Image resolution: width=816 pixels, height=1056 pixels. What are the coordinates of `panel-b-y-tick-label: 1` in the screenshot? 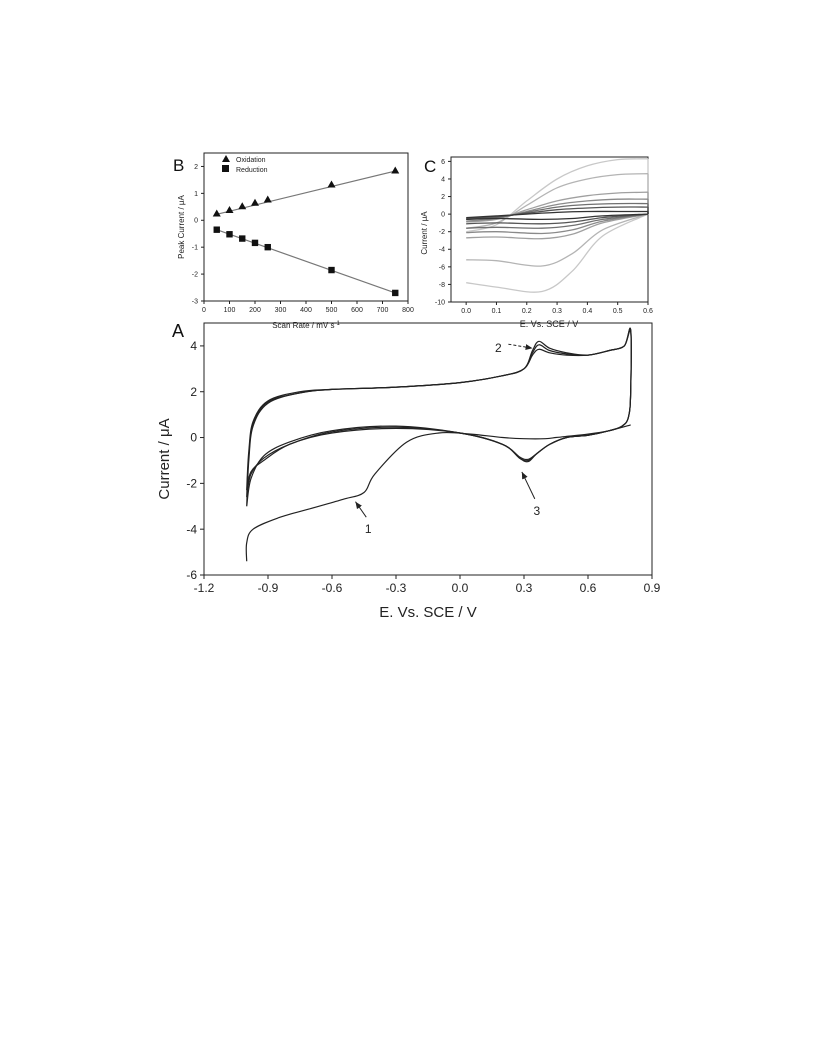 It's located at (196, 194).